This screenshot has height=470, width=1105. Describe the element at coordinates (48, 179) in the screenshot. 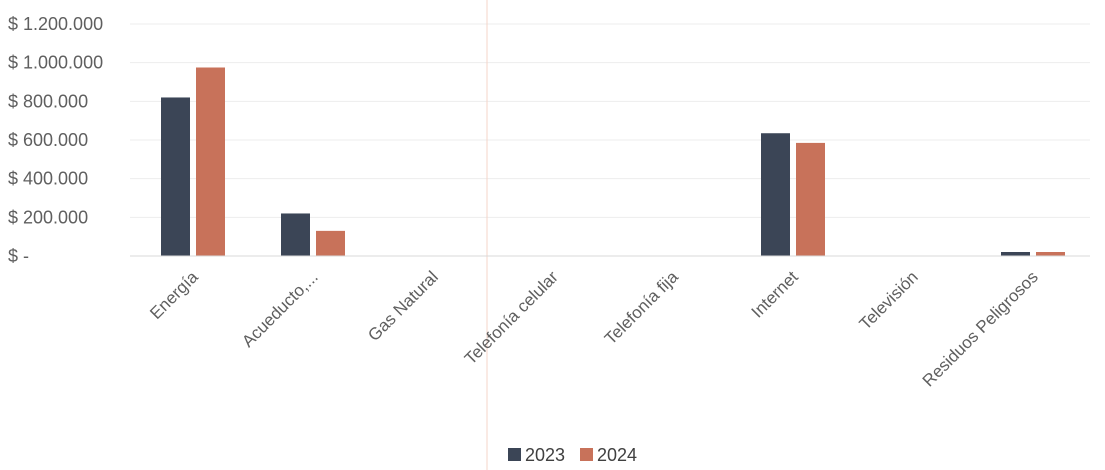

I see `y-tick-label: $ 400.000` at that location.